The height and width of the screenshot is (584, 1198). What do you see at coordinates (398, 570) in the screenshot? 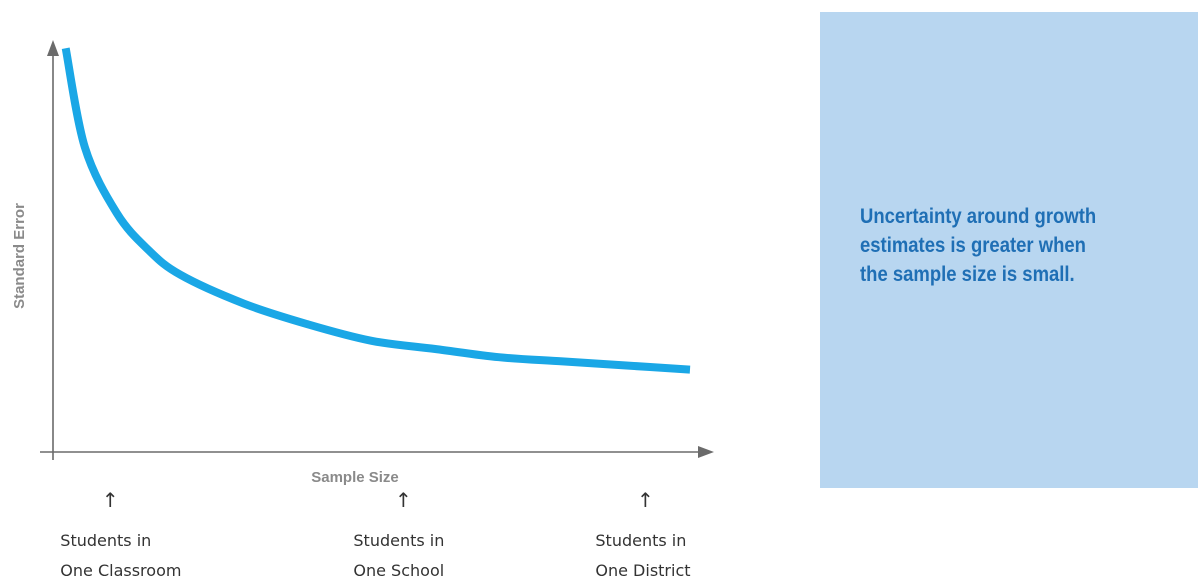
I see `marker-label-line2: One School` at bounding box center [398, 570].